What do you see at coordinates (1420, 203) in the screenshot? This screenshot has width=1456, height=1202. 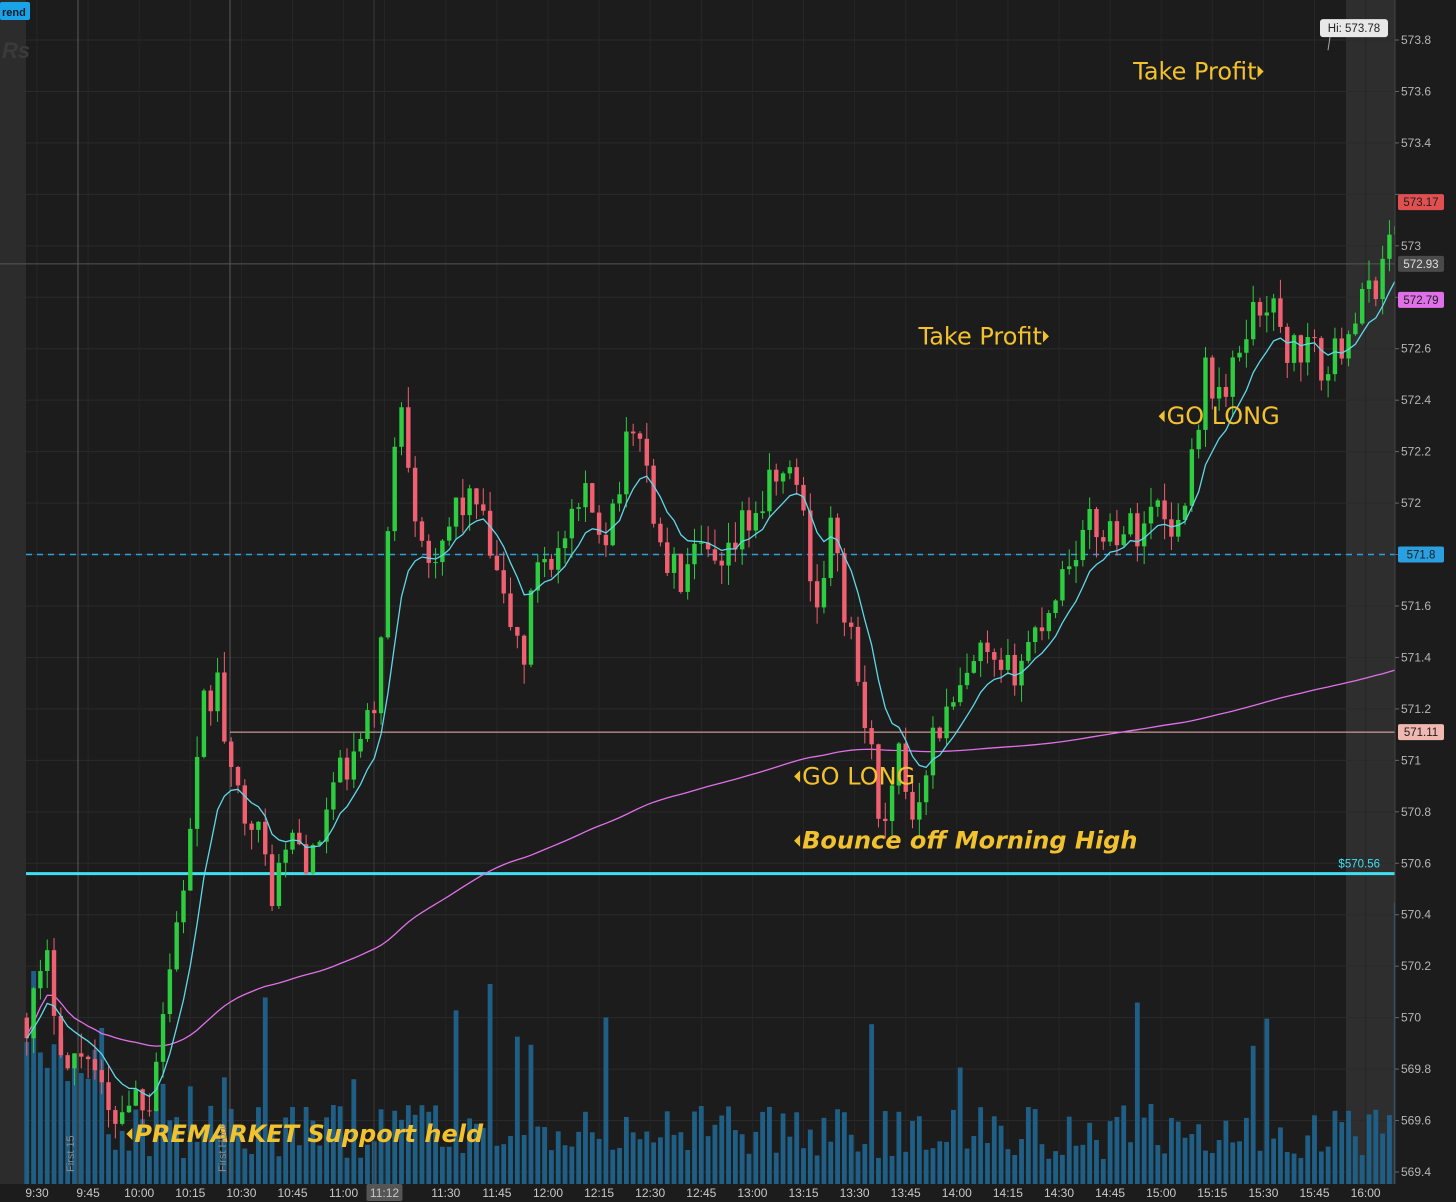 I see `price-tag-label-0: 573.17` at bounding box center [1420, 203].